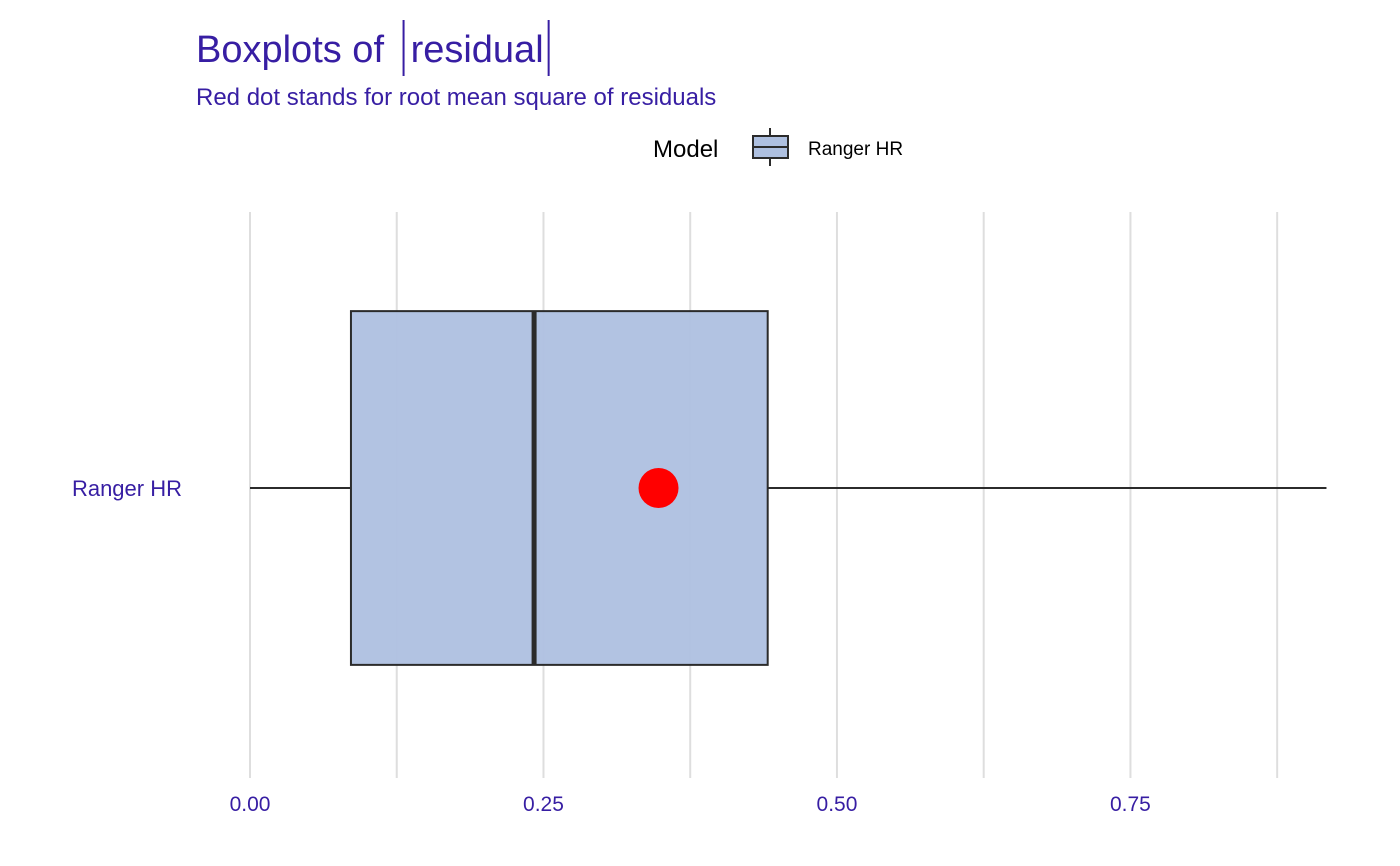 The width and height of the screenshot is (1400, 866). What do you see at coordinates (837, 804) in the screenshot?
I see `x-tick-label: 0.50` at bounding box center [837, 804].